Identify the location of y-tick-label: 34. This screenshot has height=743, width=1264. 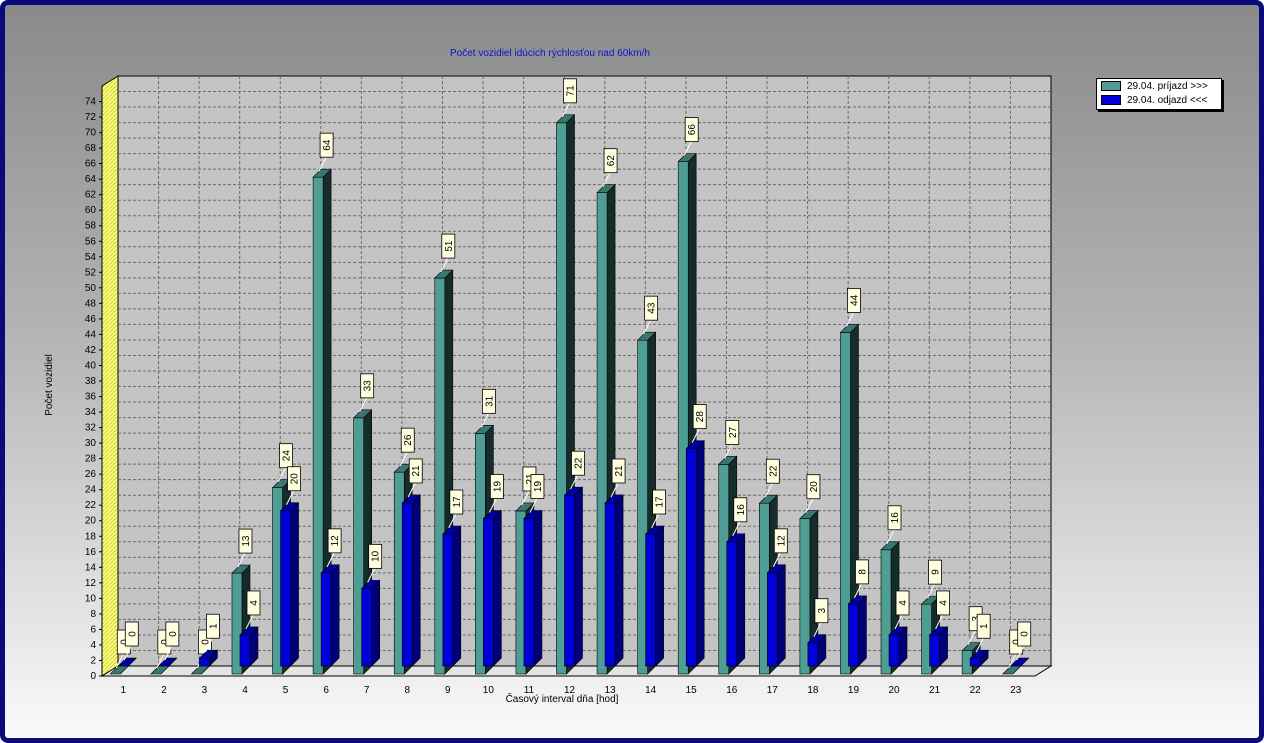
(91, 412).